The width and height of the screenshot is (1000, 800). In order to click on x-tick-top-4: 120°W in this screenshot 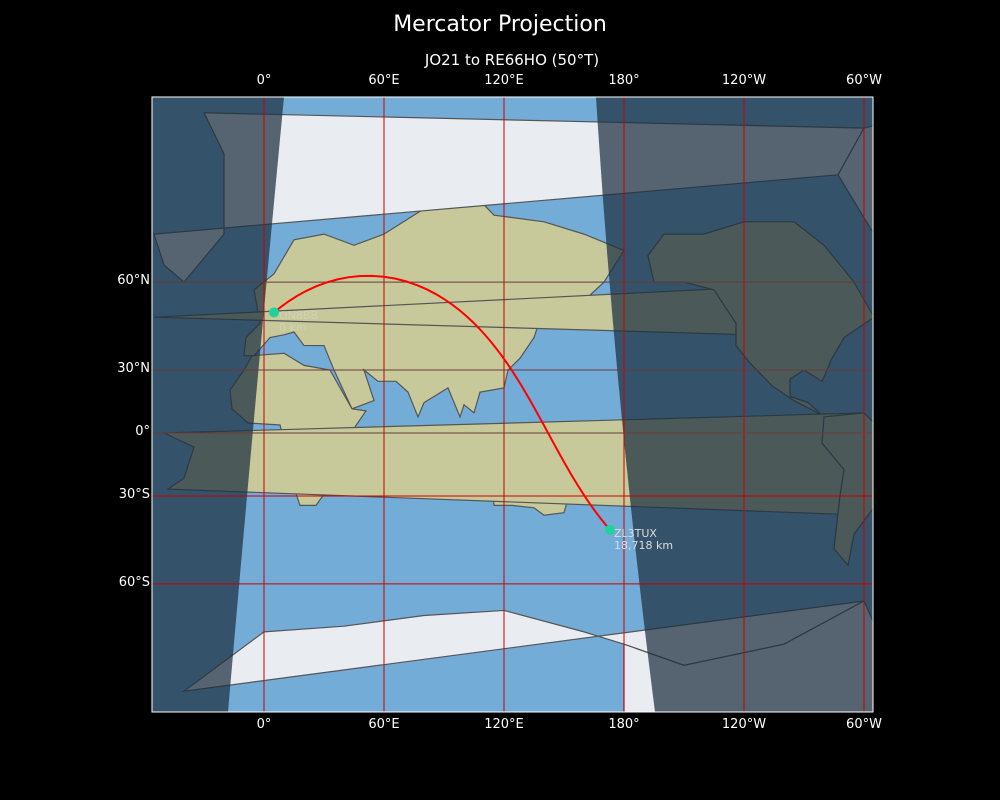, I will do `click(744, 80)`.